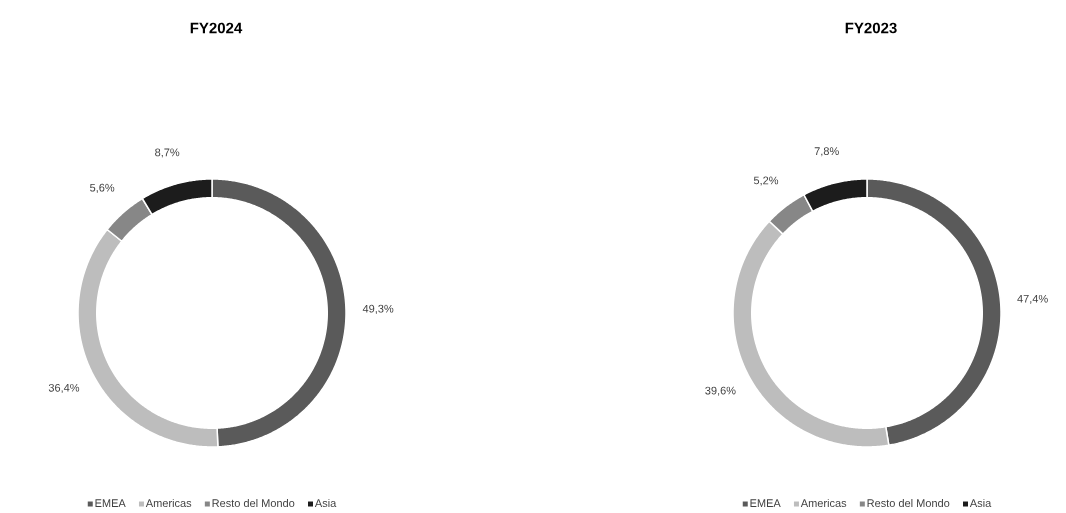 The image size is (1066, 513). I want to click on data-label: 5,6%, so click(102, 188).